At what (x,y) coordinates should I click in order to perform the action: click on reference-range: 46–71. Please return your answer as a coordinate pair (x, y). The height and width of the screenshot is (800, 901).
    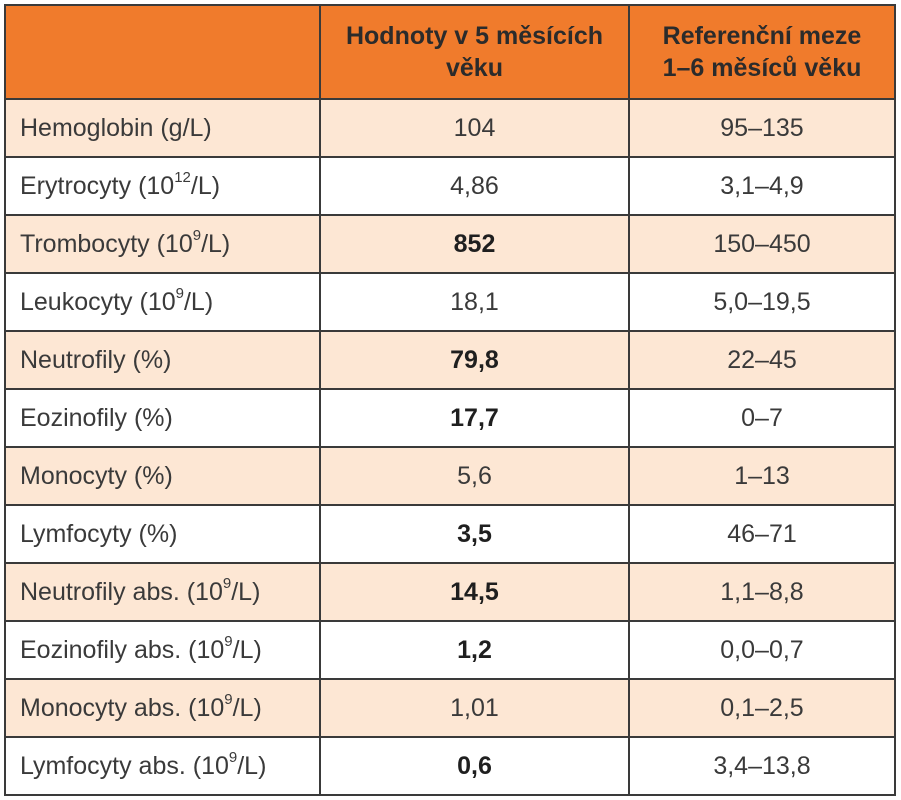
    Looking at the image, I should click on (762, 534).